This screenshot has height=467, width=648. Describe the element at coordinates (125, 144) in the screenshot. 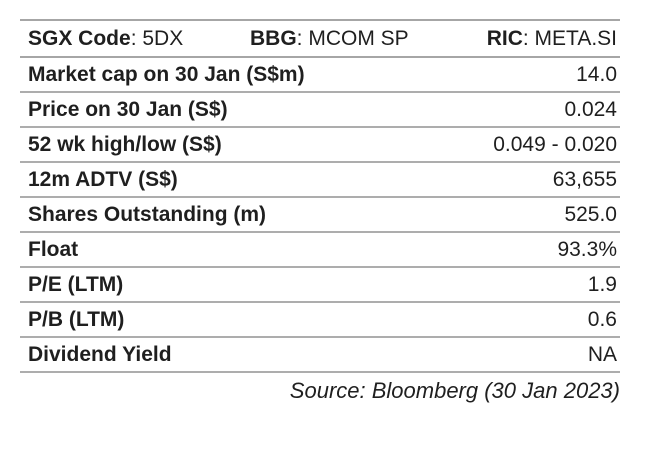

I see `row-label: 52 wk high/low (S$)` at that location.